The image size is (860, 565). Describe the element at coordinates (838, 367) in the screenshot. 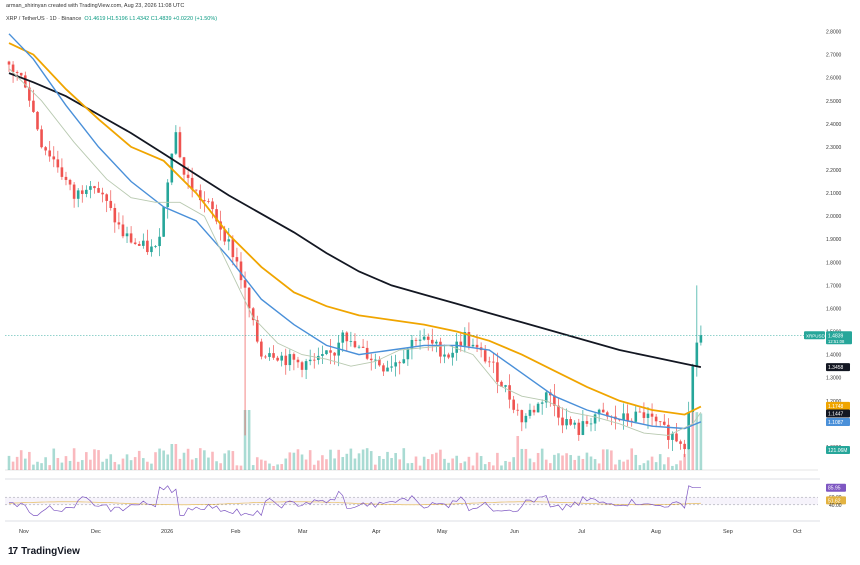

I see `ma200-price-tag-bg` at that location.